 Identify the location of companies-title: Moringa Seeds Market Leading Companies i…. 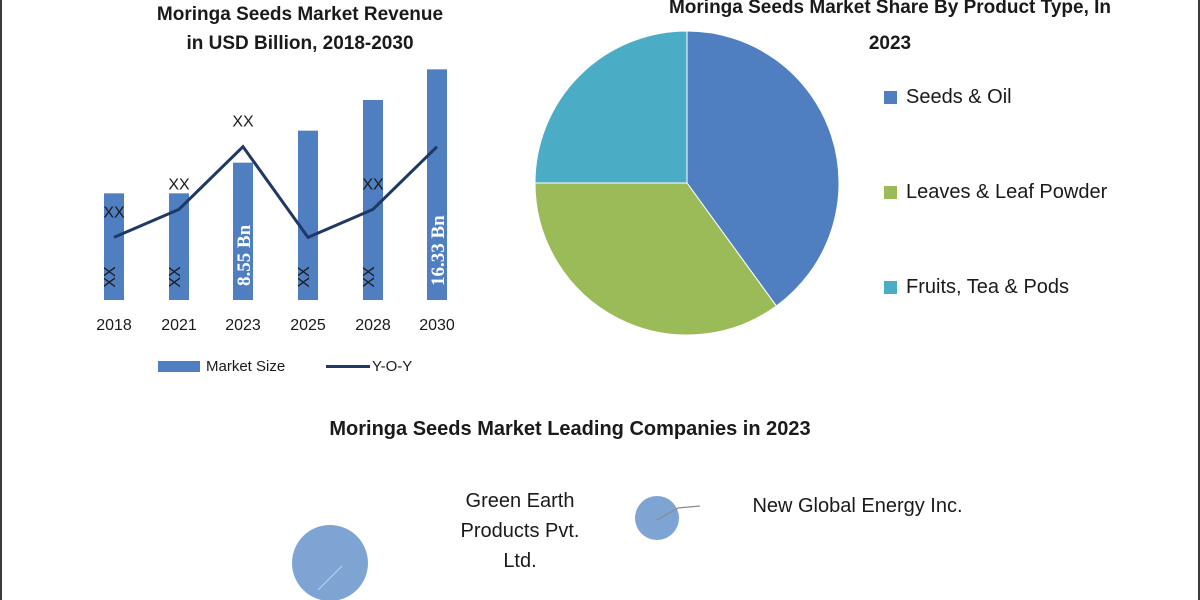
(570, 429).